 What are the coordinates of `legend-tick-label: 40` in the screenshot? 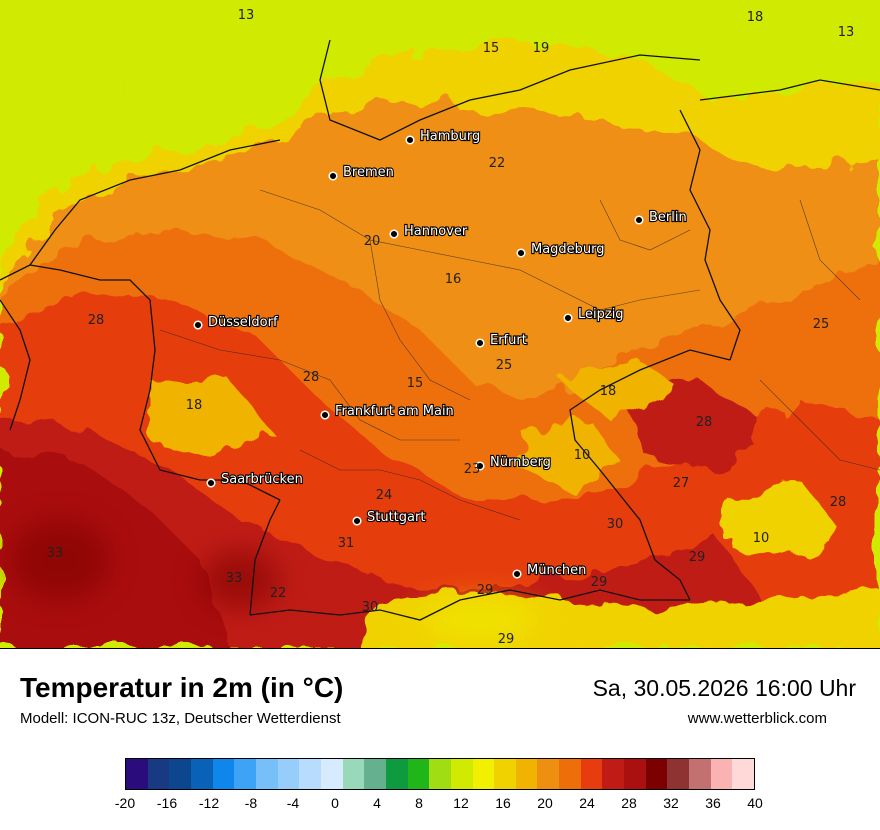 It's located at (755, 803).